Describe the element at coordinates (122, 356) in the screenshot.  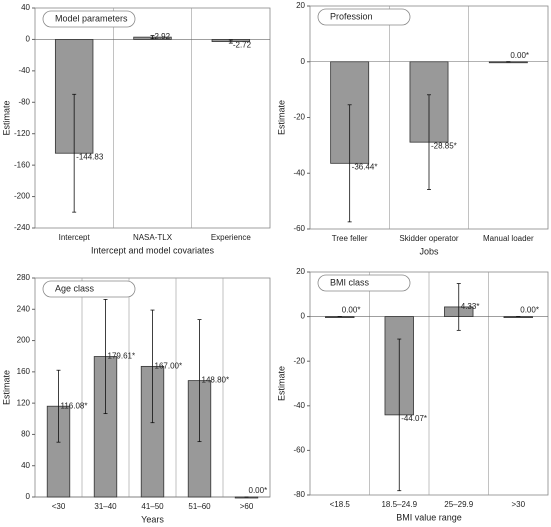
I see `value-label: 179.61*` at that location.